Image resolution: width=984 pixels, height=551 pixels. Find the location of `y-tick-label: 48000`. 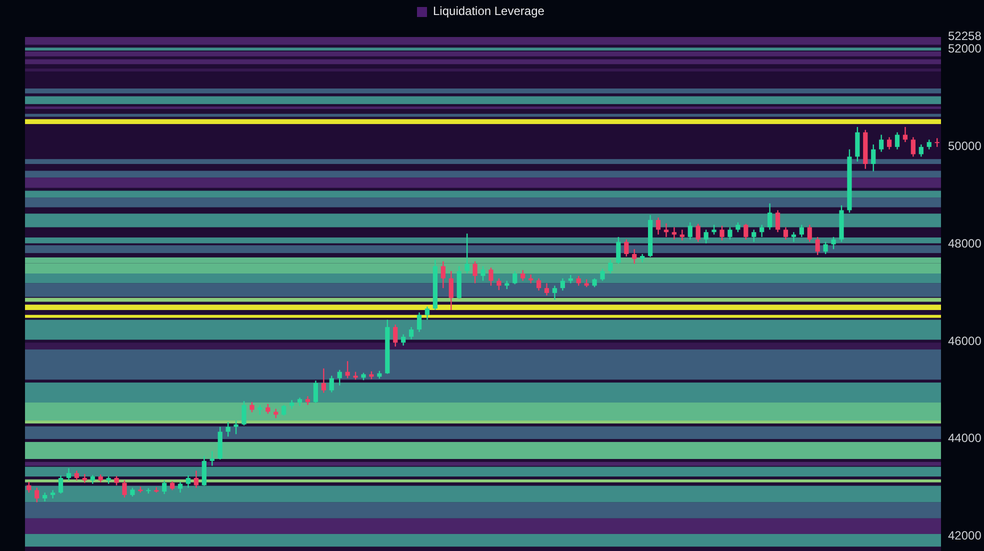

y-tick-label: 48000 is located at coordinates (965, 243).